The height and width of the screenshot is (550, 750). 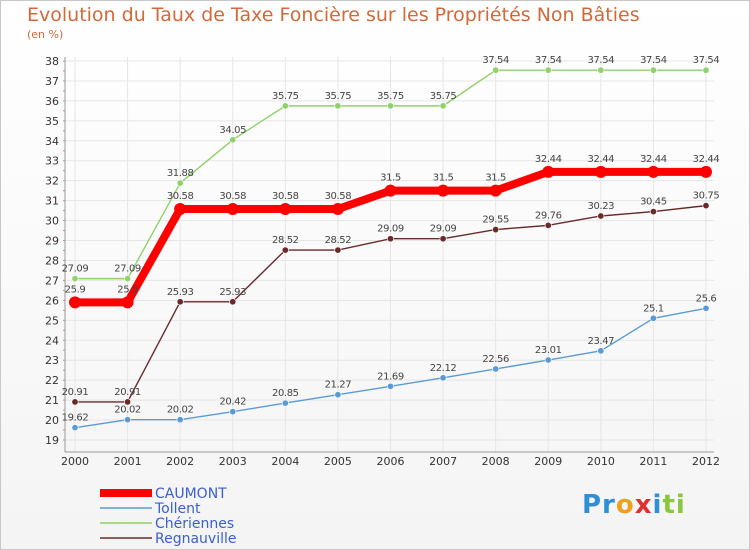 What do you see at coordinates (338, 385) in the screenshot?
I see `data-label-tollent: 21.27` at bounding box center [338, 385].